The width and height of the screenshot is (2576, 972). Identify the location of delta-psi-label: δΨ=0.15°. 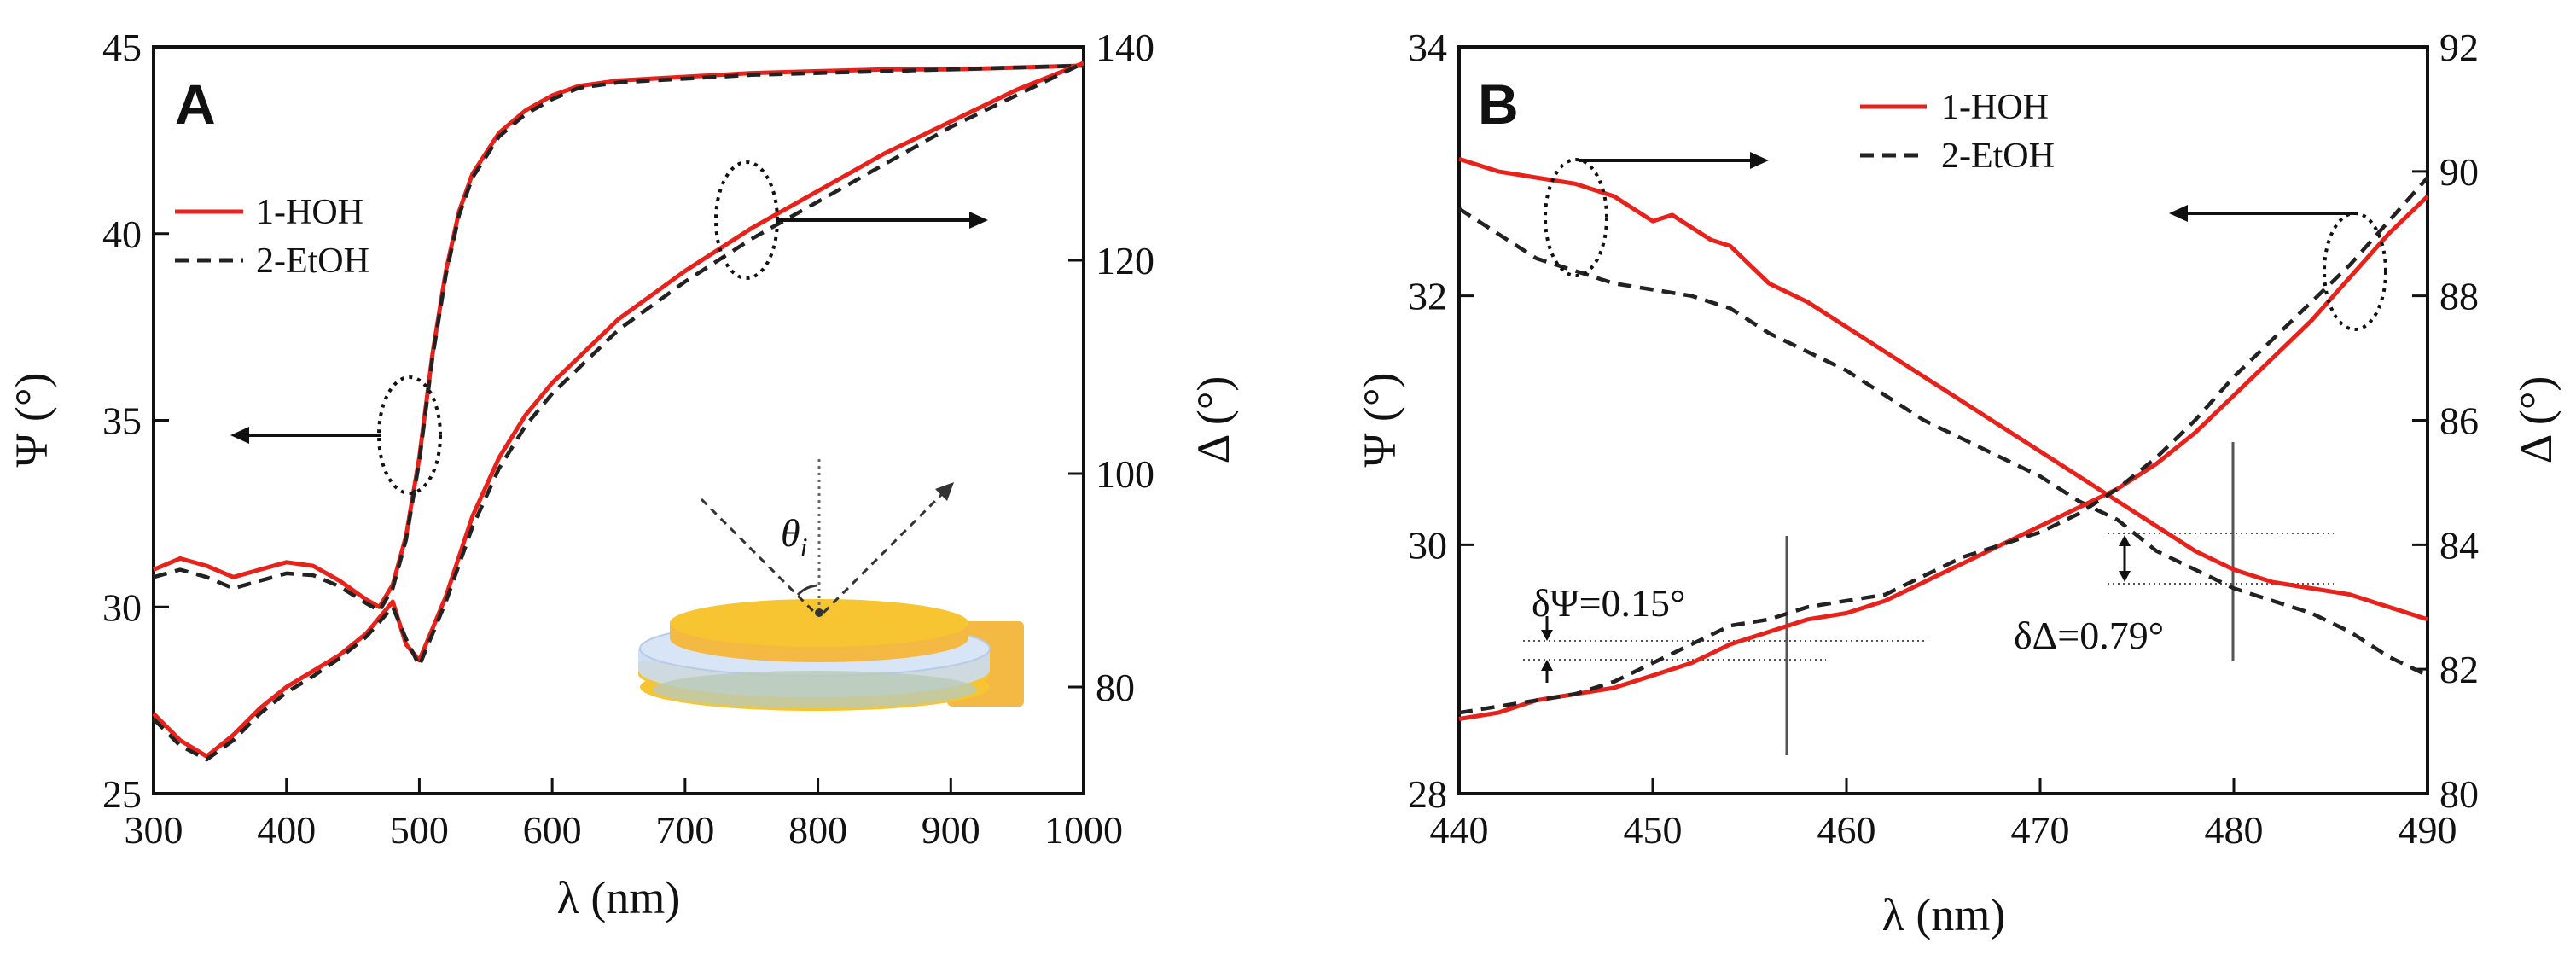
(1608, 603).